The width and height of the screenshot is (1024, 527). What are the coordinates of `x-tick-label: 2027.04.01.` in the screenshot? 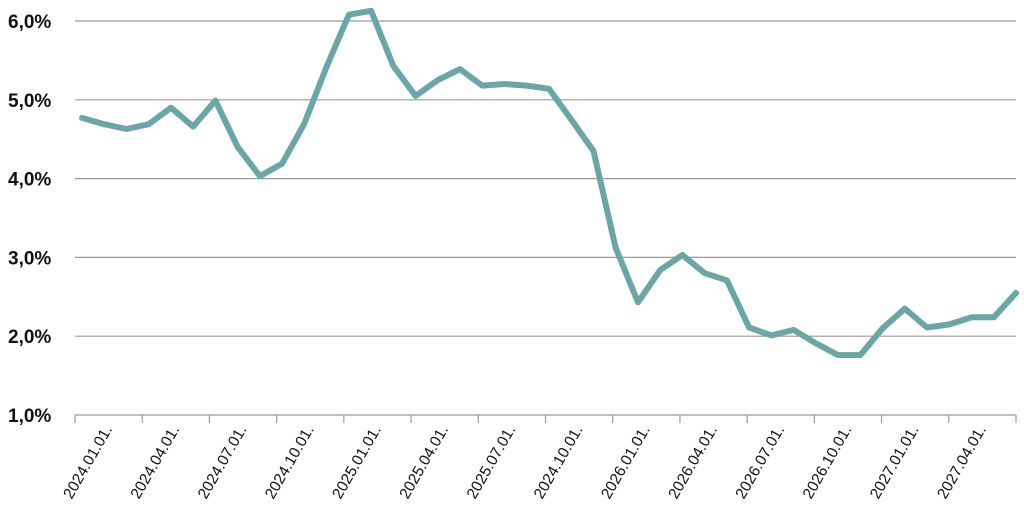 It's located at (962, 461).